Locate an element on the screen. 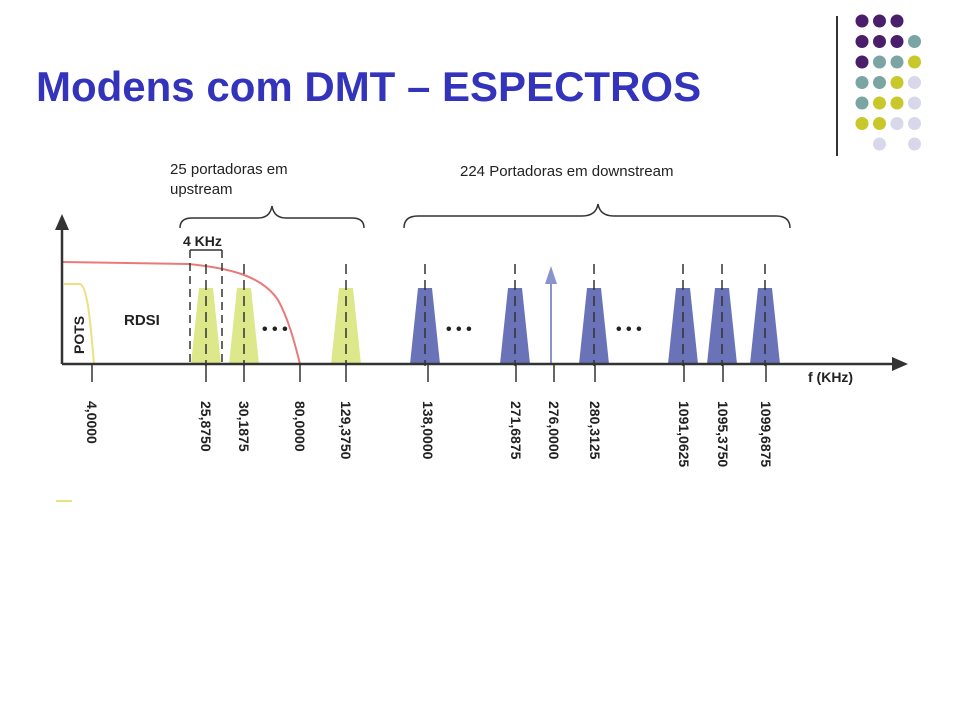 The width and height of the screenshot is (960, 720). pots-band-curve is located at coordinates (79, 324).